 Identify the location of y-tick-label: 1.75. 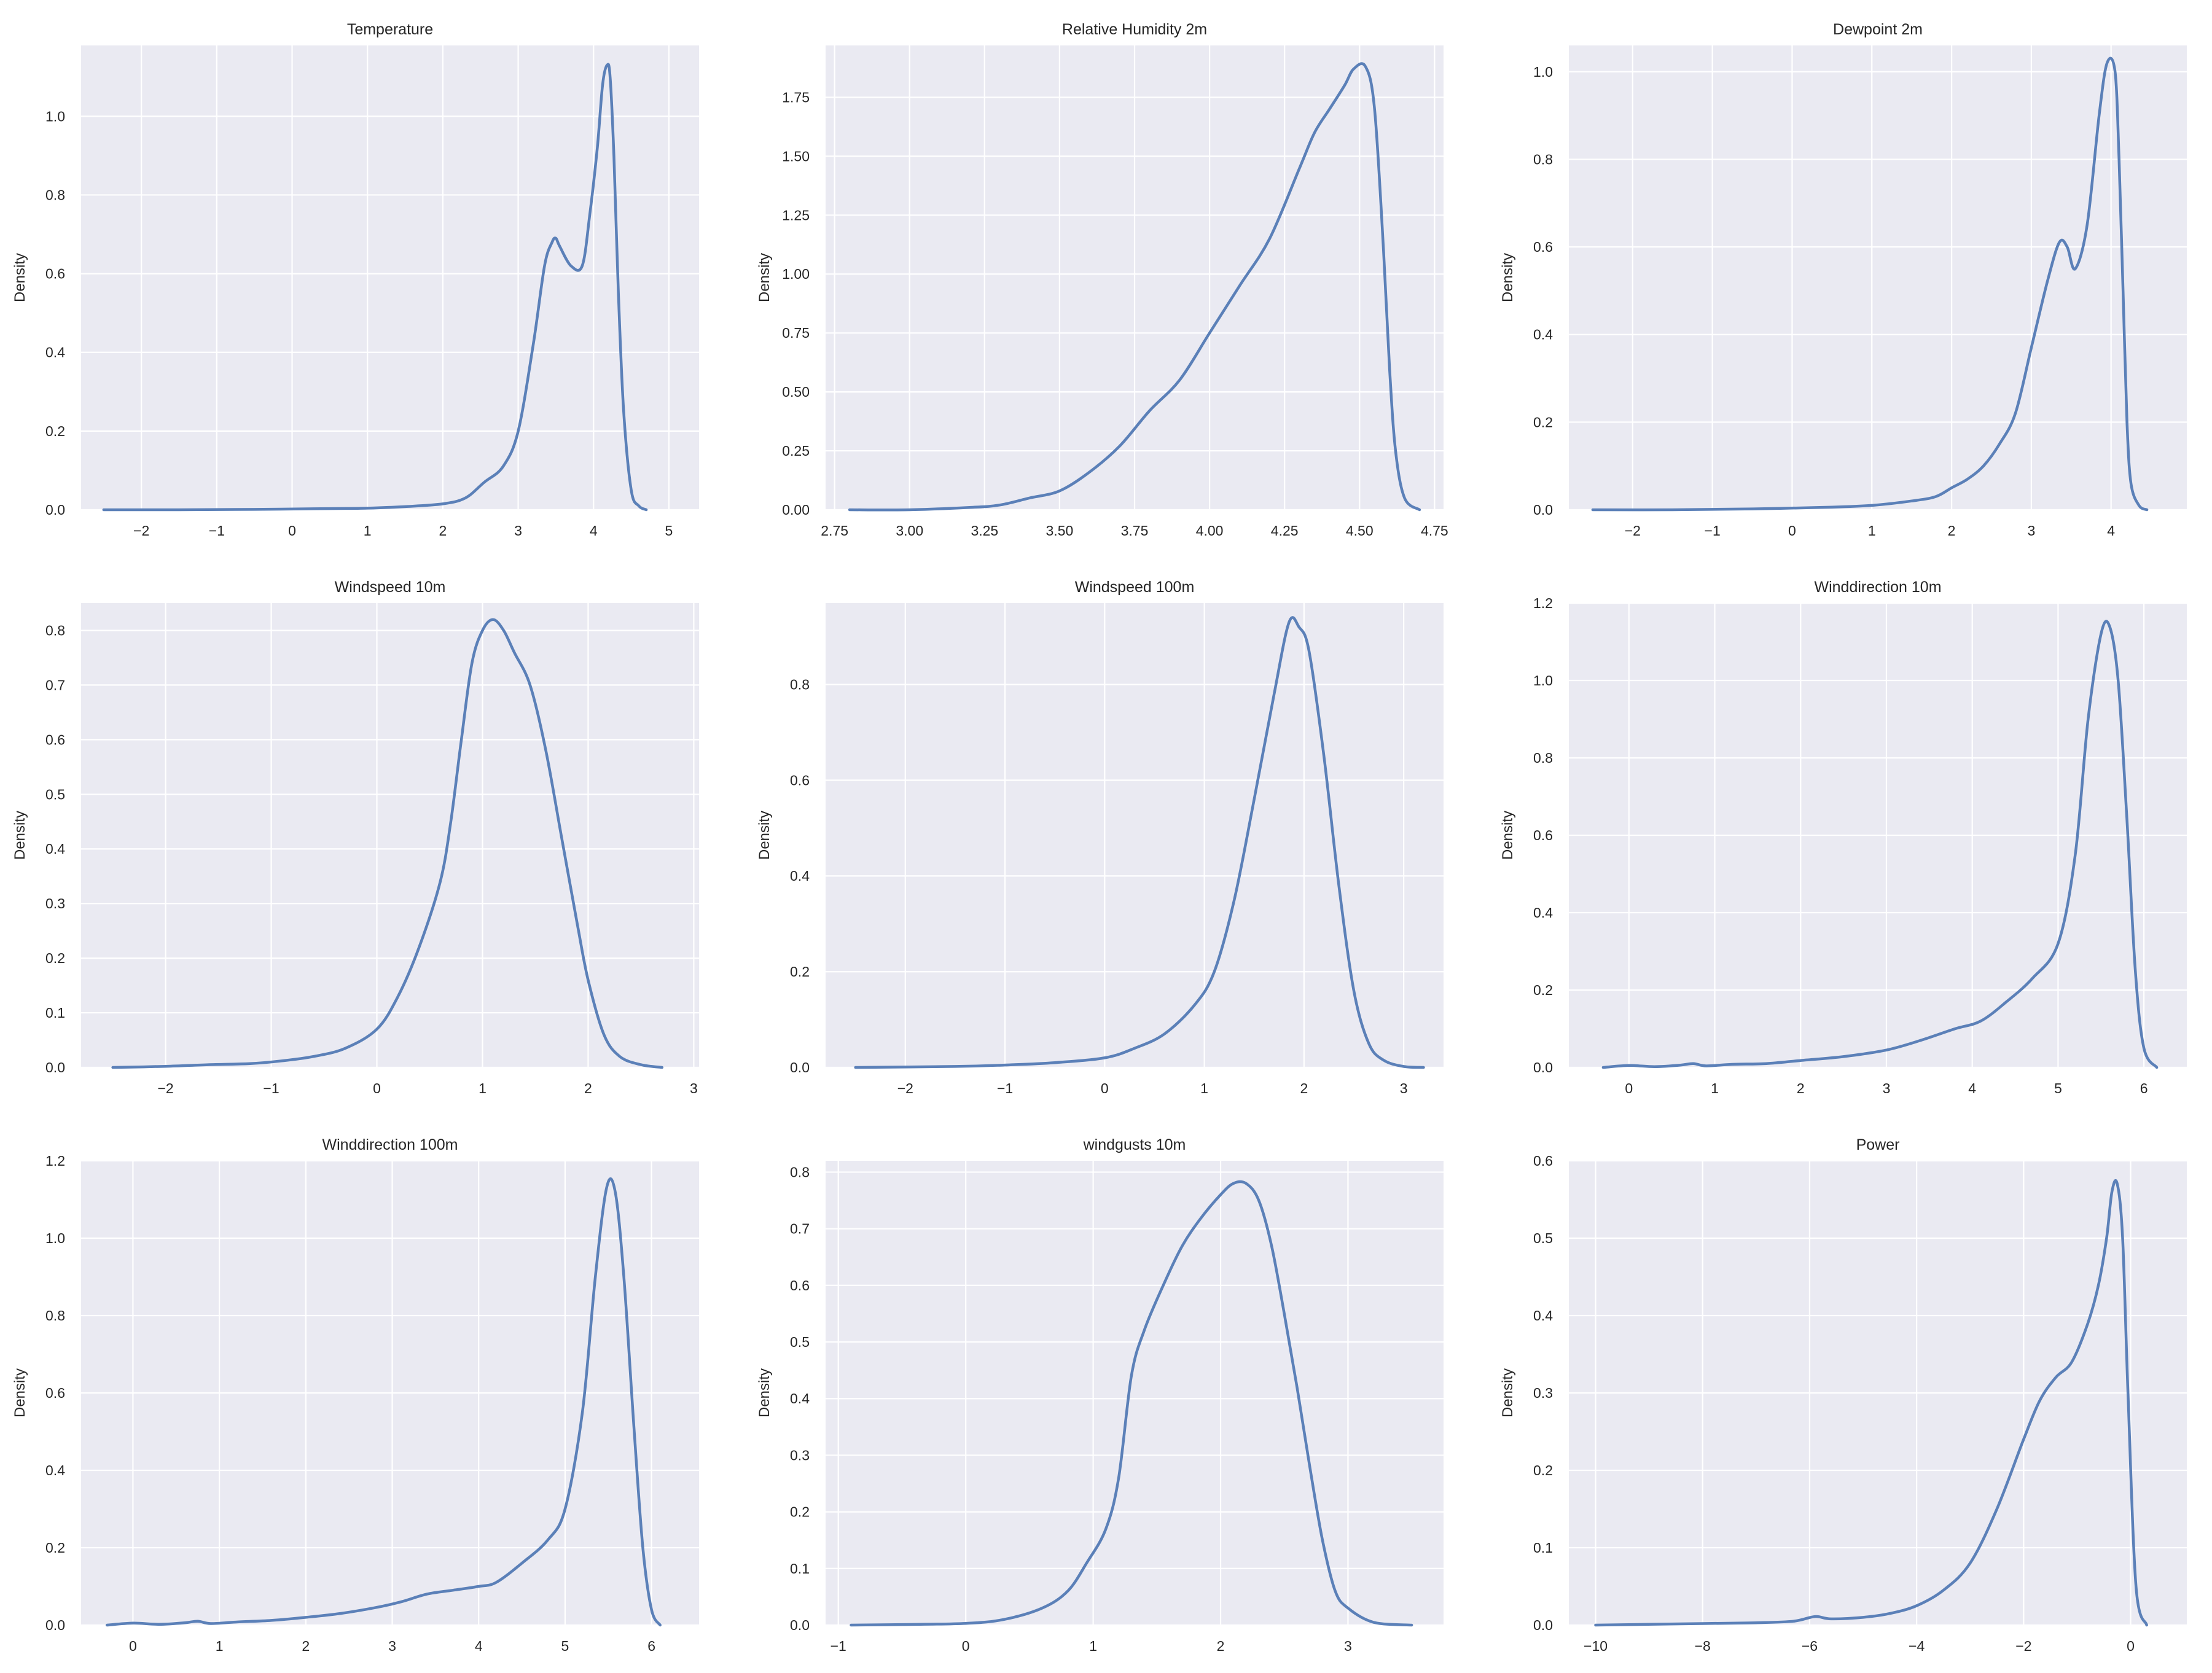
(796, 97).